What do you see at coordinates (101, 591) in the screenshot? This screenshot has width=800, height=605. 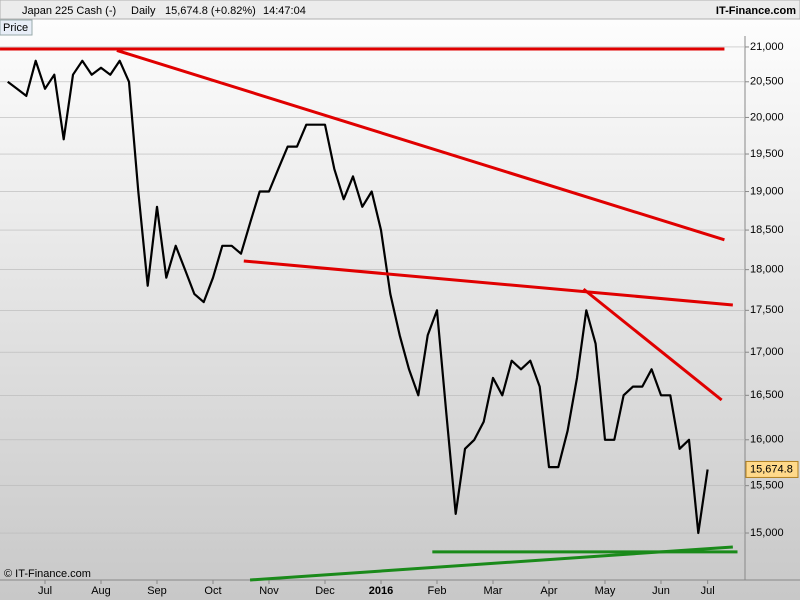 I see `x-tick-label: Aug` at bounding box center [101, 591].